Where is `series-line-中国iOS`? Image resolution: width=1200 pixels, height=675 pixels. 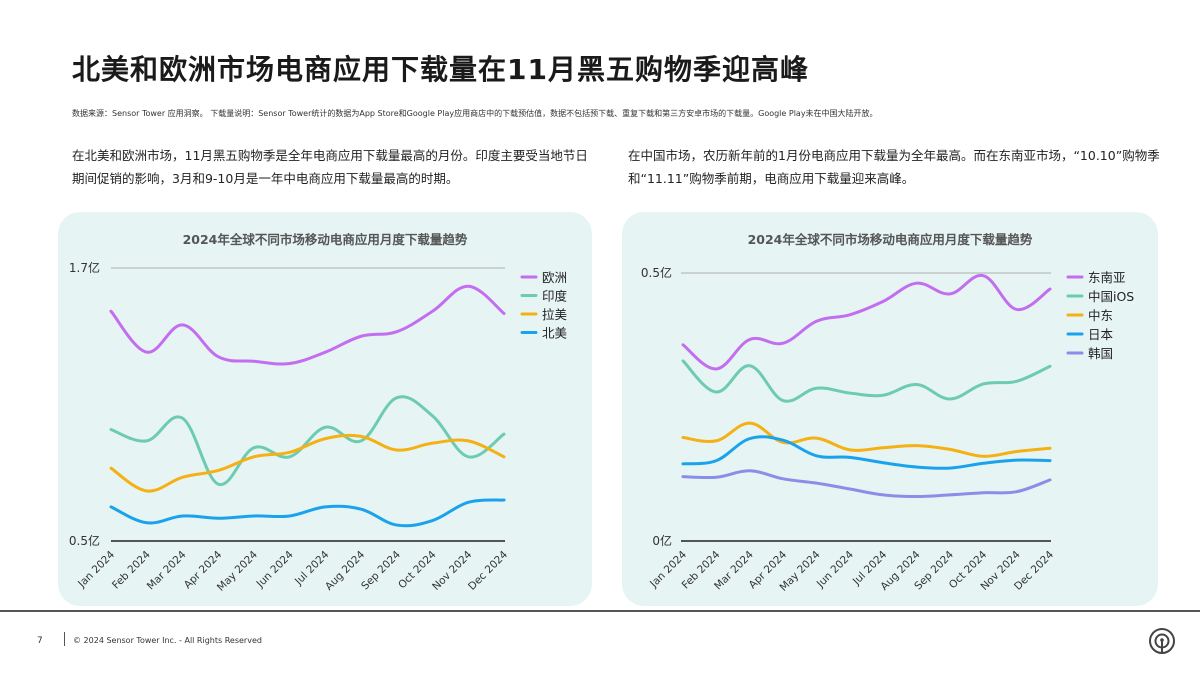
series-line-中国iOS is located at coordinates (866, 381).